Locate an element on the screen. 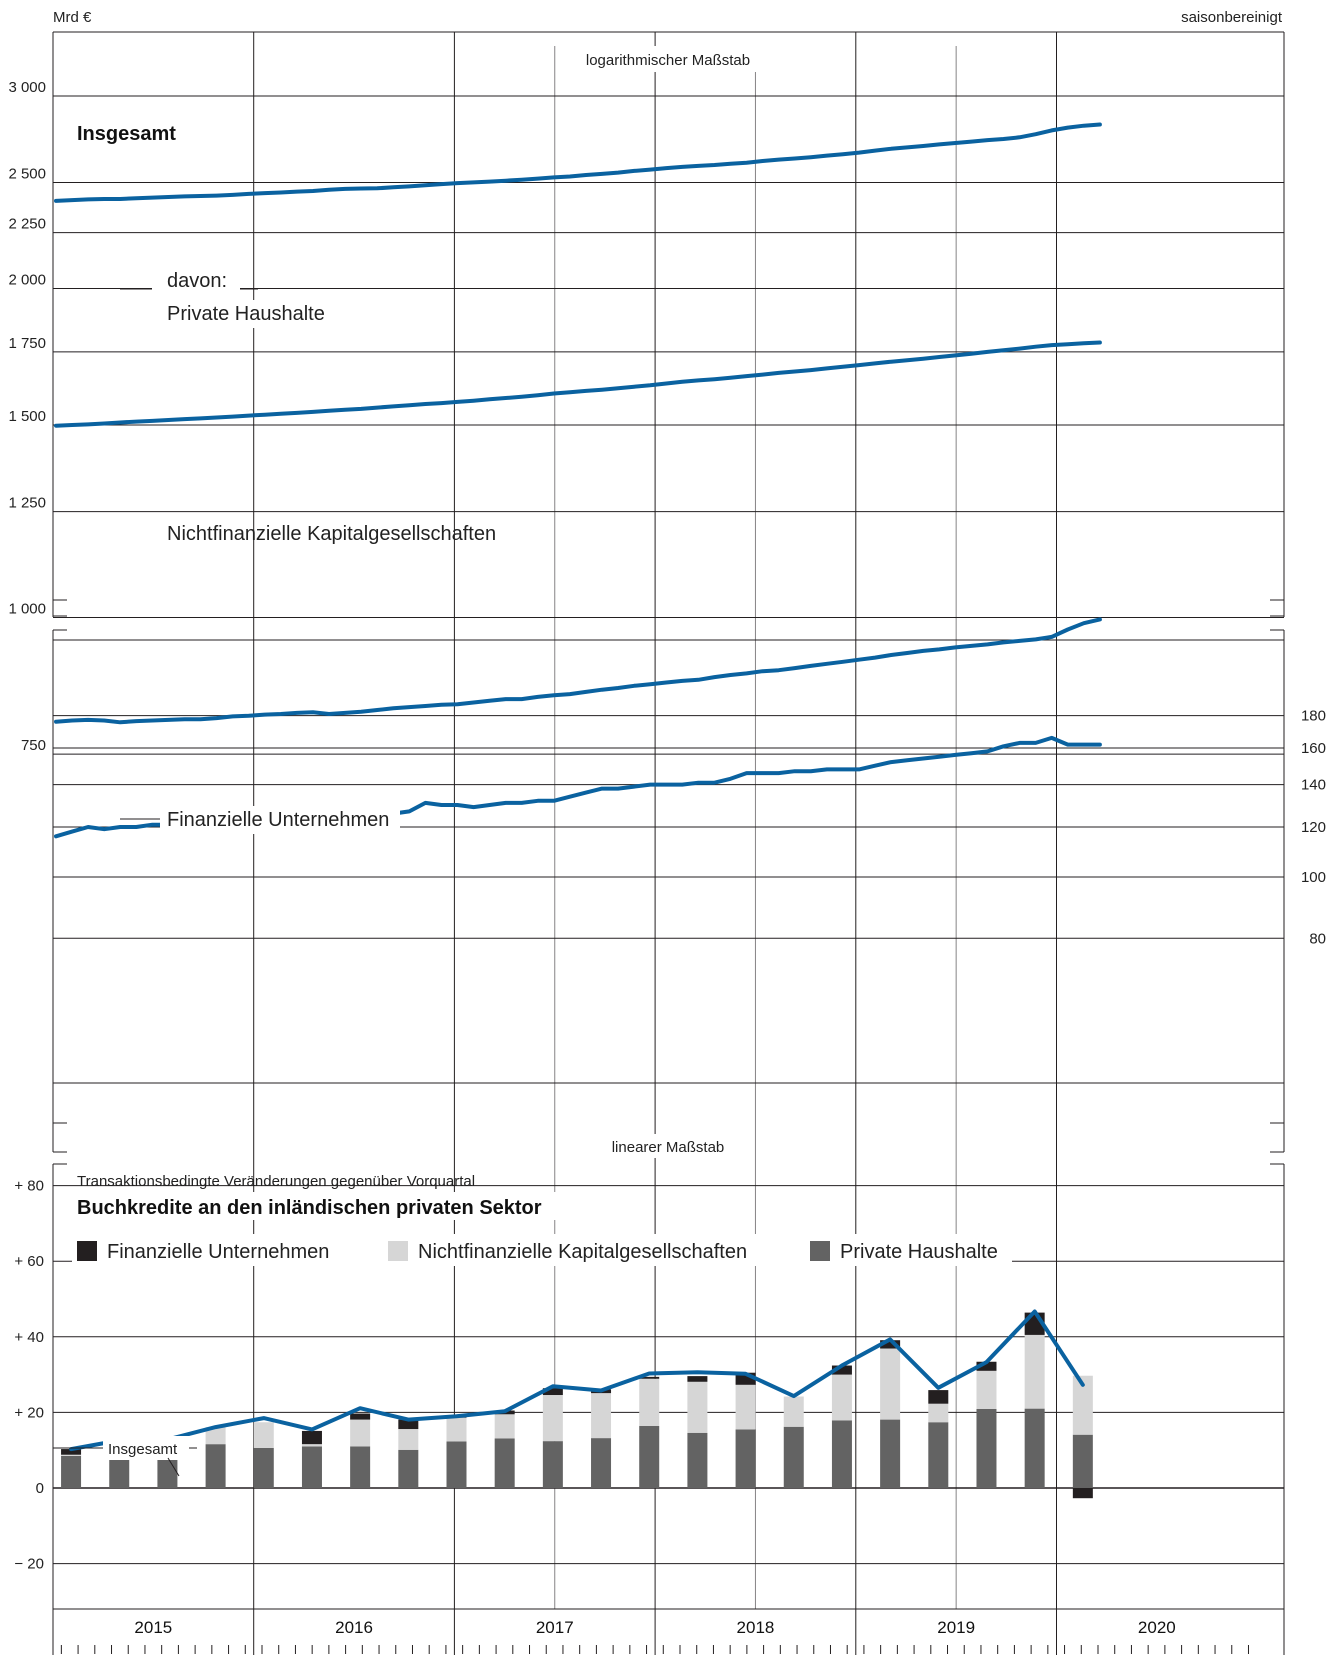 This screenshot has width=1330, height=1665. legend-backing is located at coordinates (542, 1250).